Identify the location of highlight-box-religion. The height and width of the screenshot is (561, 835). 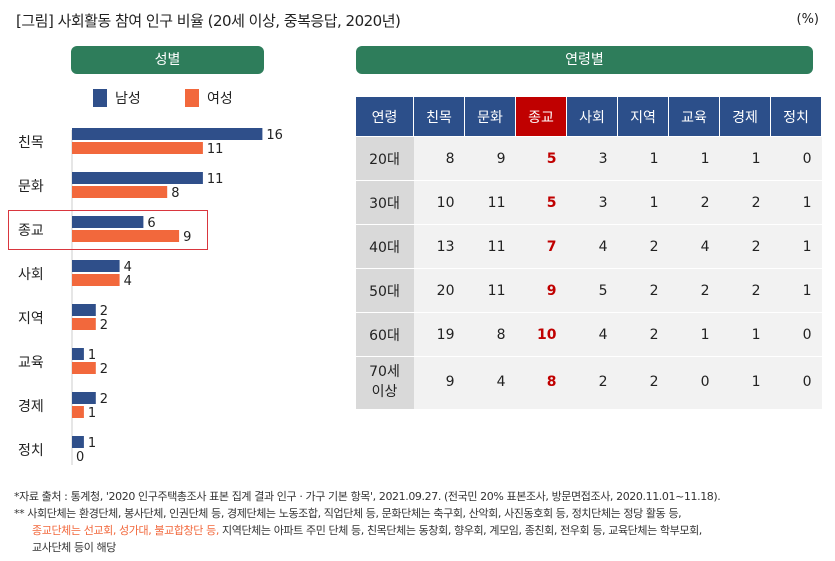
(108, 230).